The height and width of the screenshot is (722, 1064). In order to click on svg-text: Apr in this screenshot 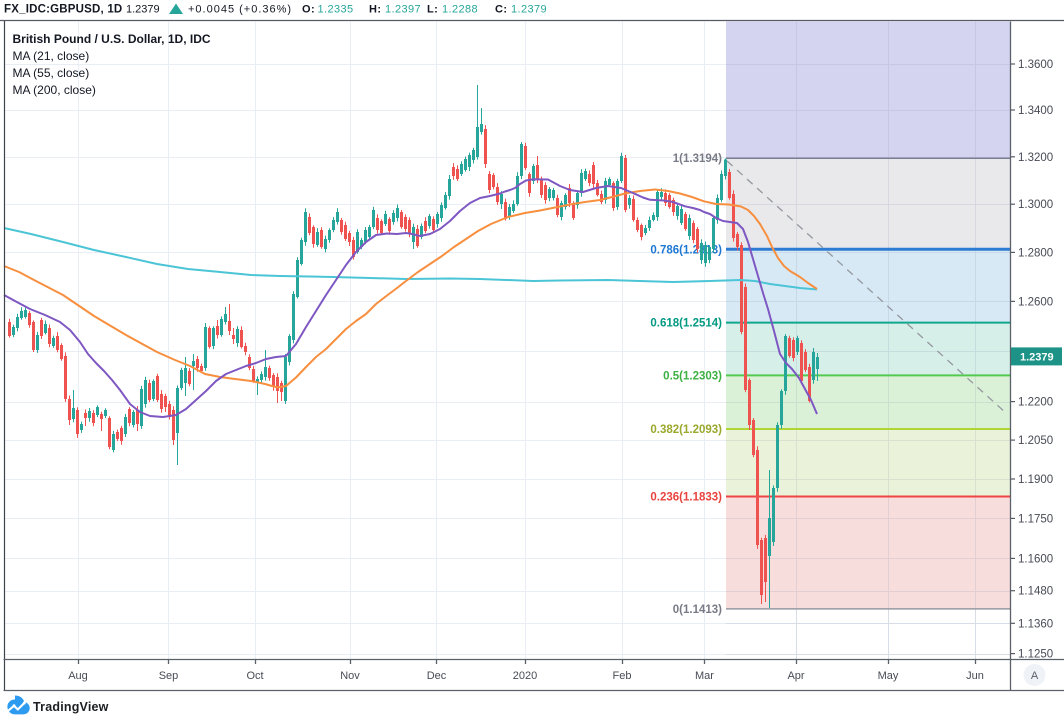, I will do `click(795, 676)`.